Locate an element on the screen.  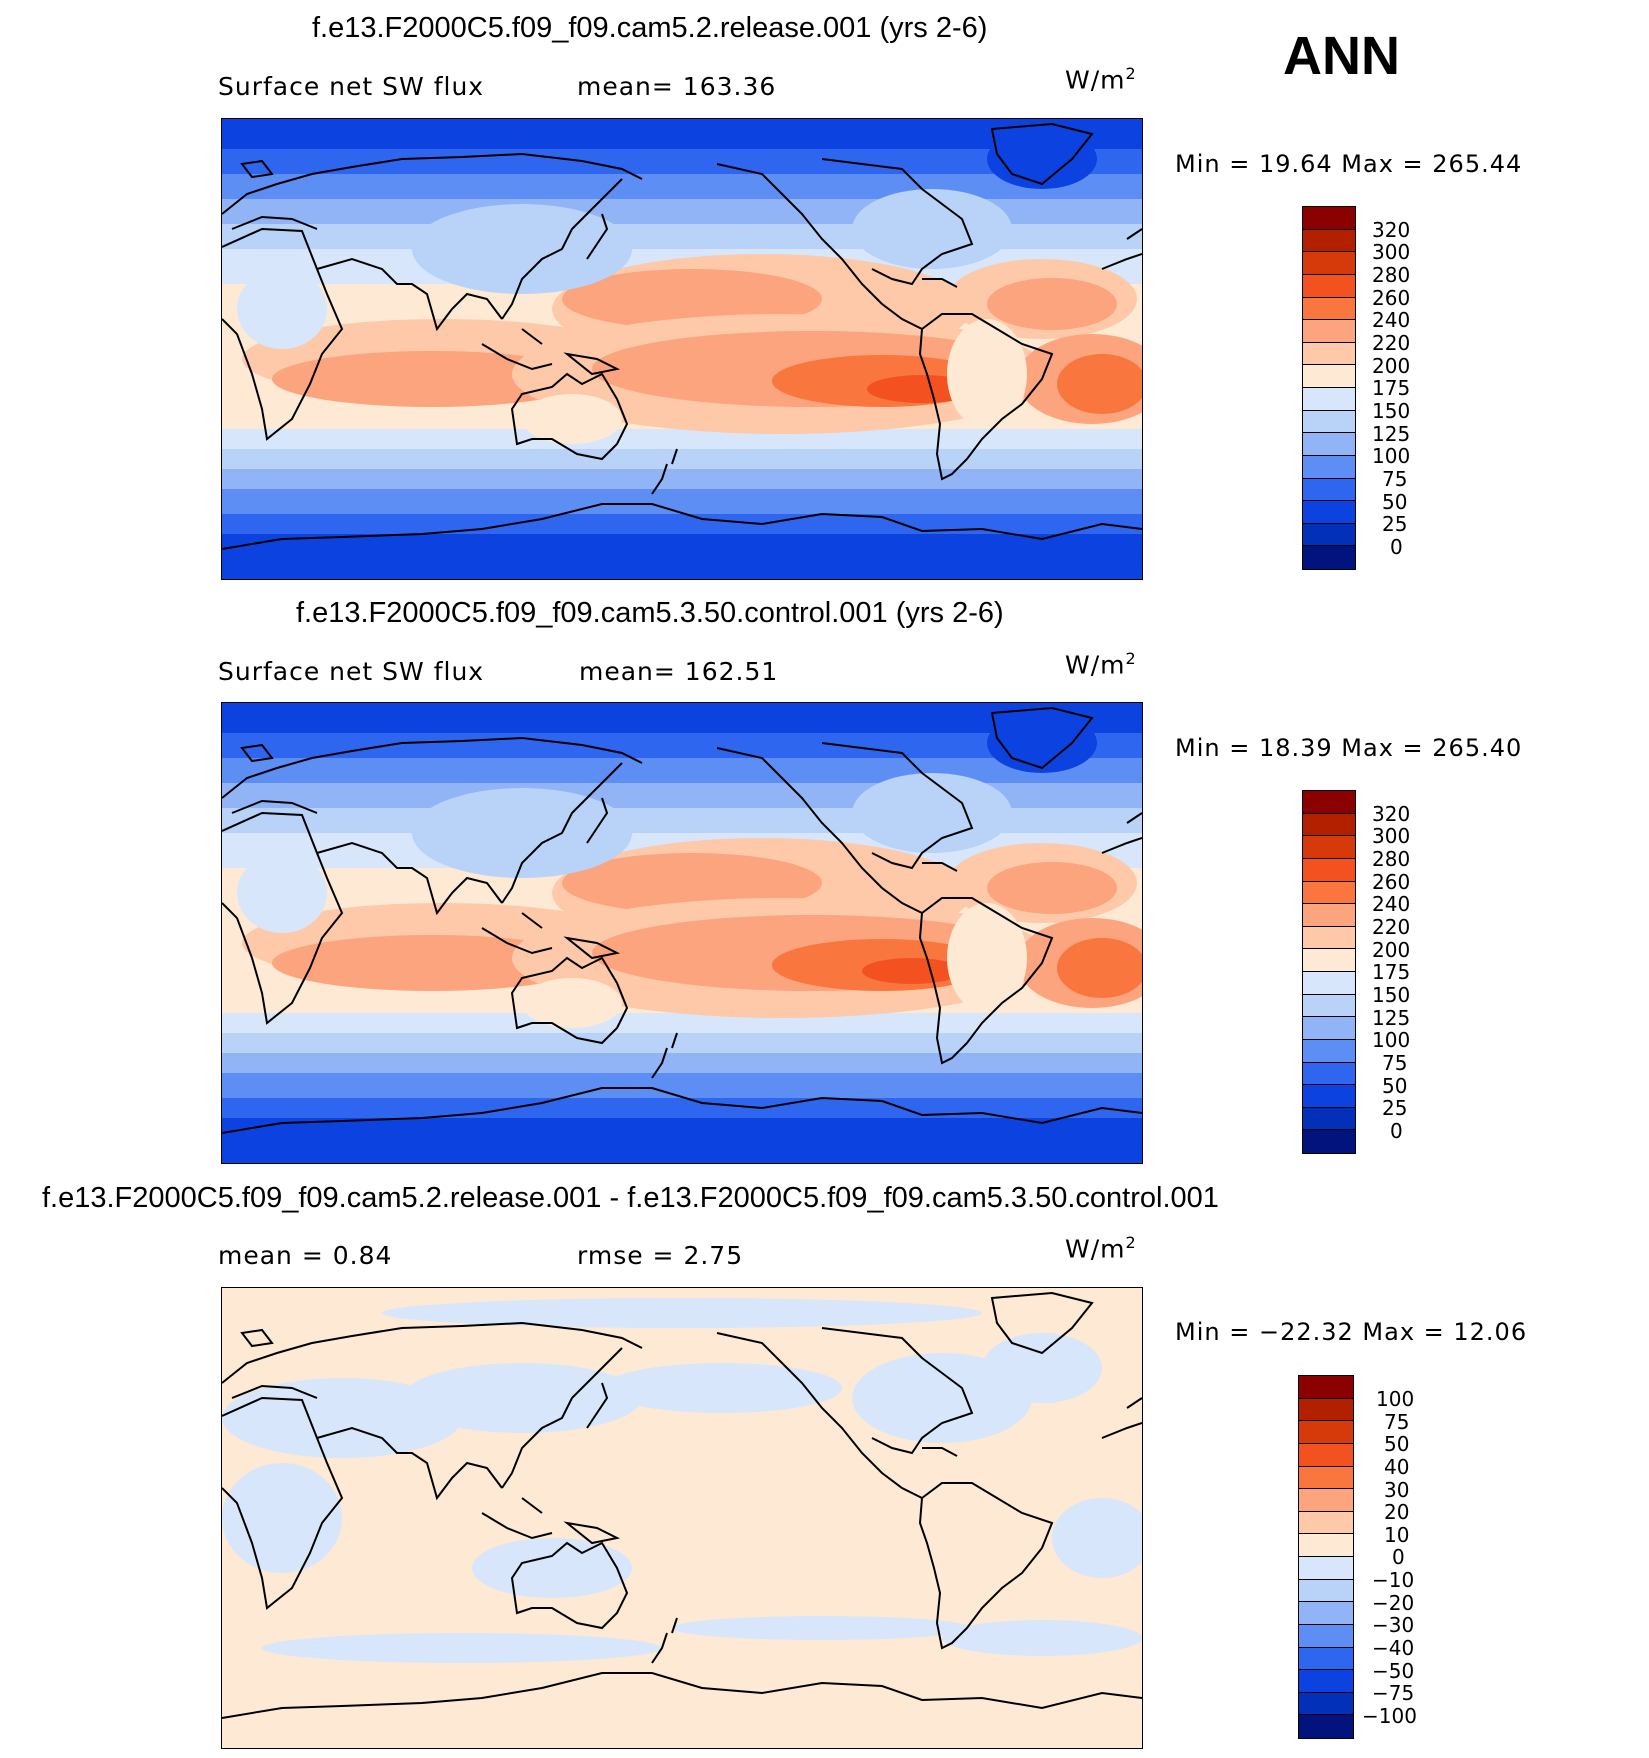
panel1-minmax: Min = 19.64 Max = 265.44 is located at coordinates (1349, 164).